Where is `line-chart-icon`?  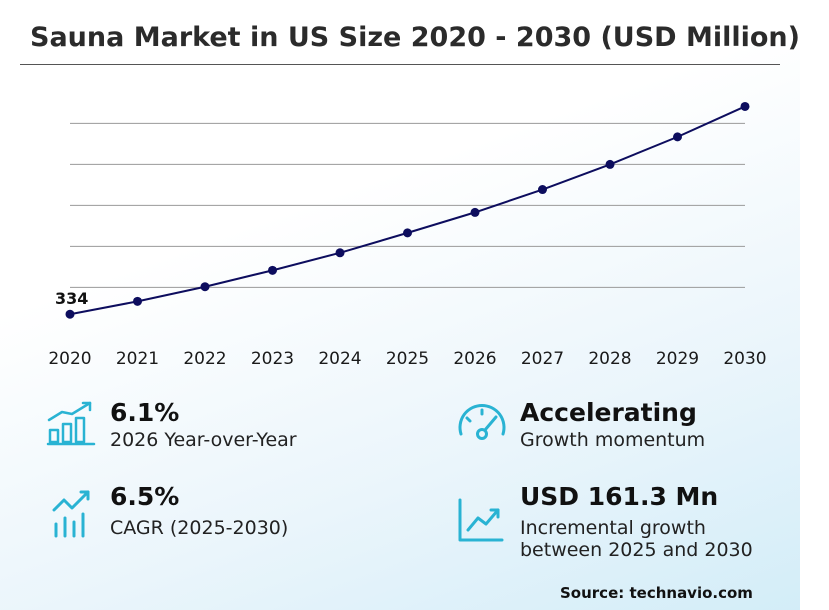 line-chart-icon is located at coordinates (481, 520).